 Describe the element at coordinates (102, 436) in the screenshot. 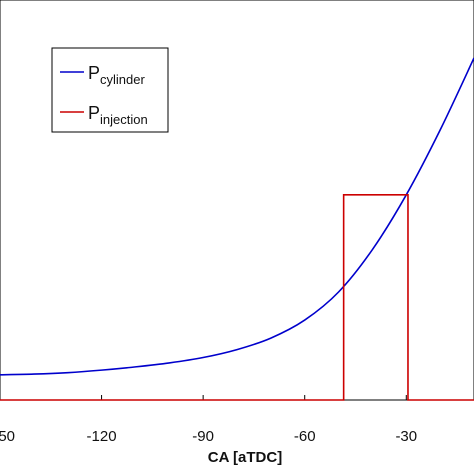

I see `x-tick-label: -120` at that location.